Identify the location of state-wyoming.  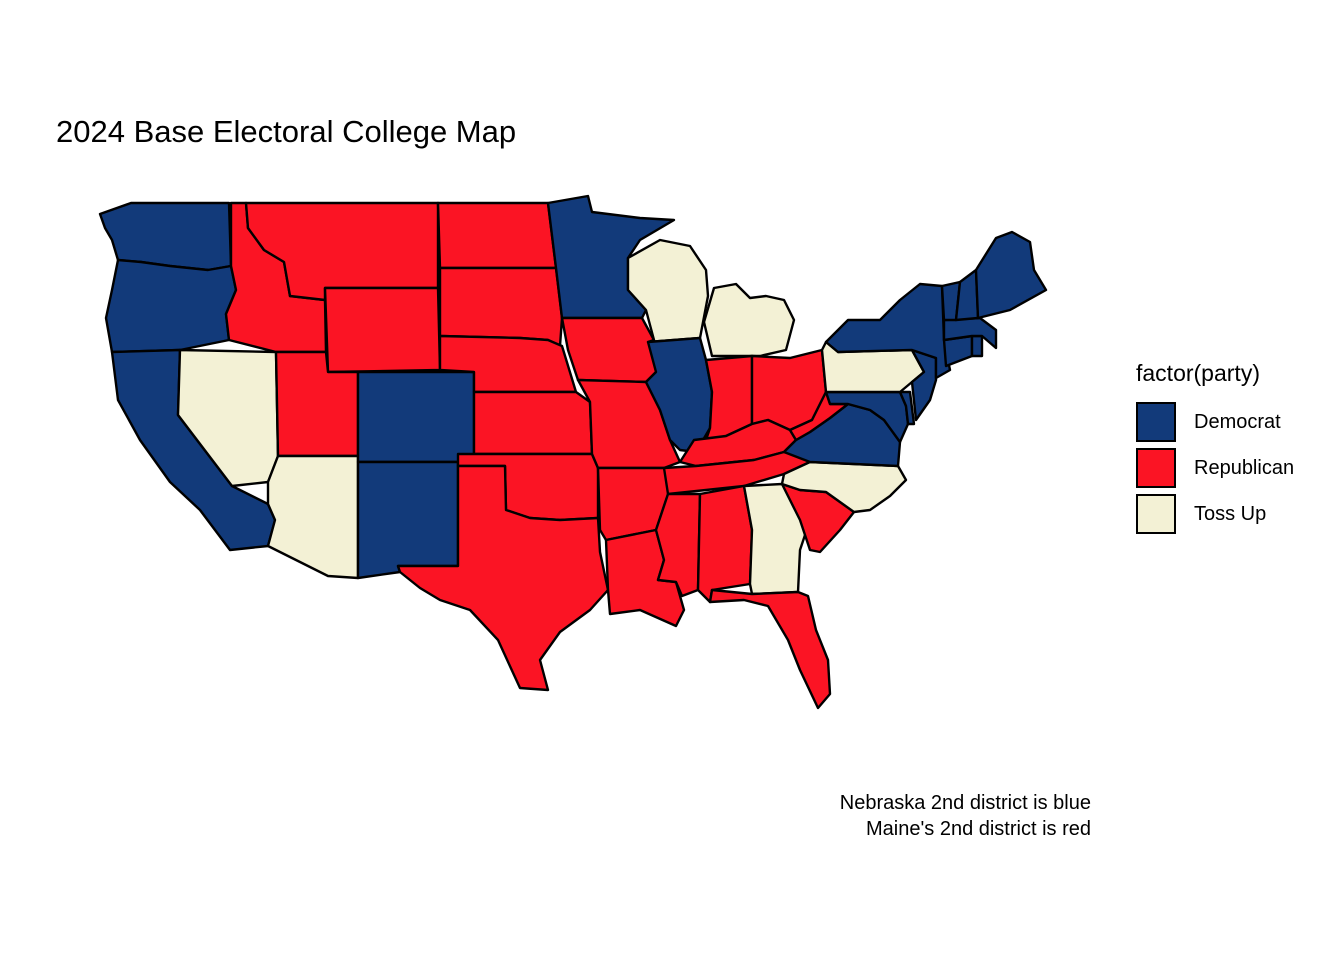
(382, 330).